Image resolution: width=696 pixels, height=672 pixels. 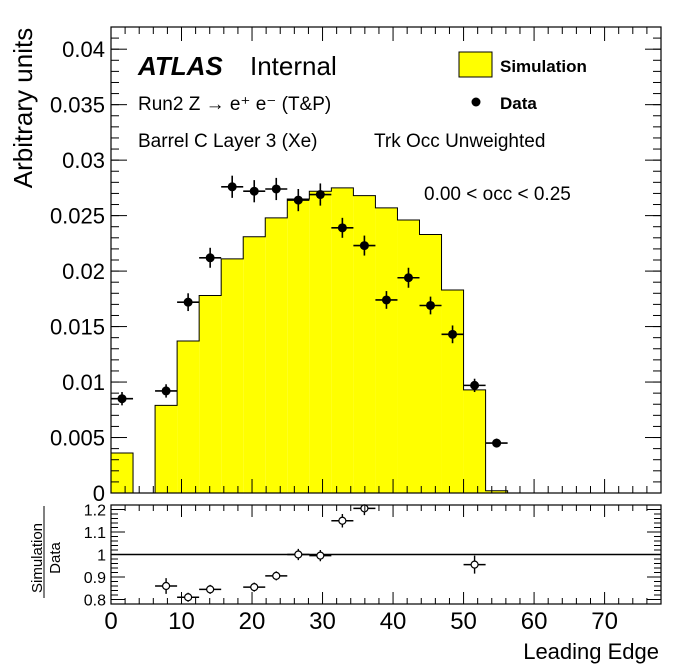 What do you see at coordinates (543, 66) in the screenshot?
I see `legend-simulation-label: Simulation` at bounding box center [543, 66].